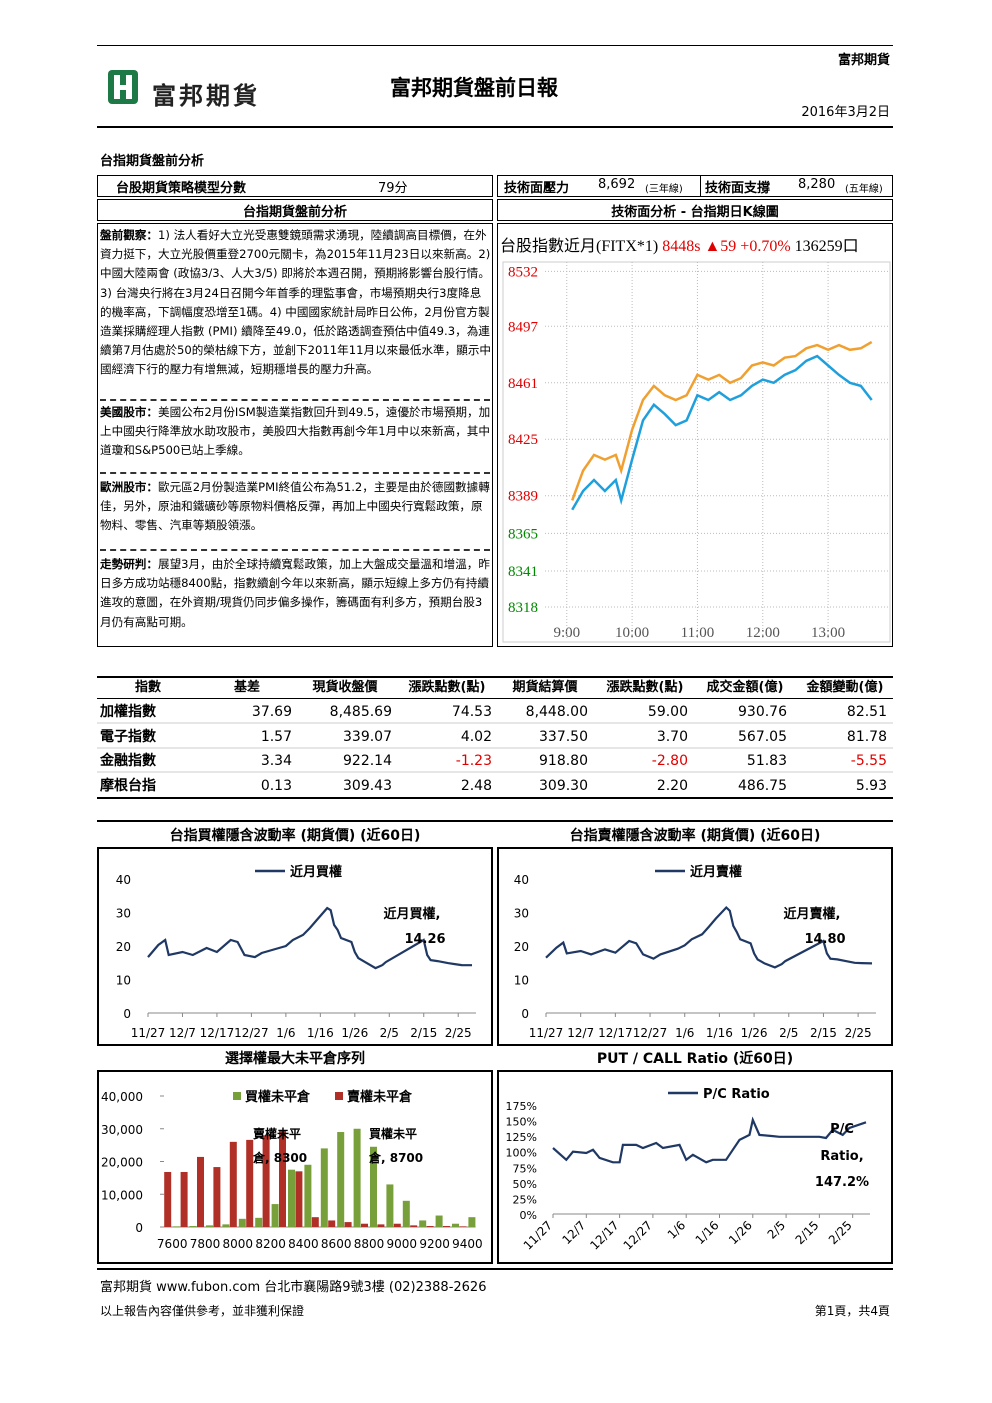  What do you see at coordinates (279, 1157) in the screenshot?
I see `data-annotation: 倉, 8300` at bounding box center [279, 1157].